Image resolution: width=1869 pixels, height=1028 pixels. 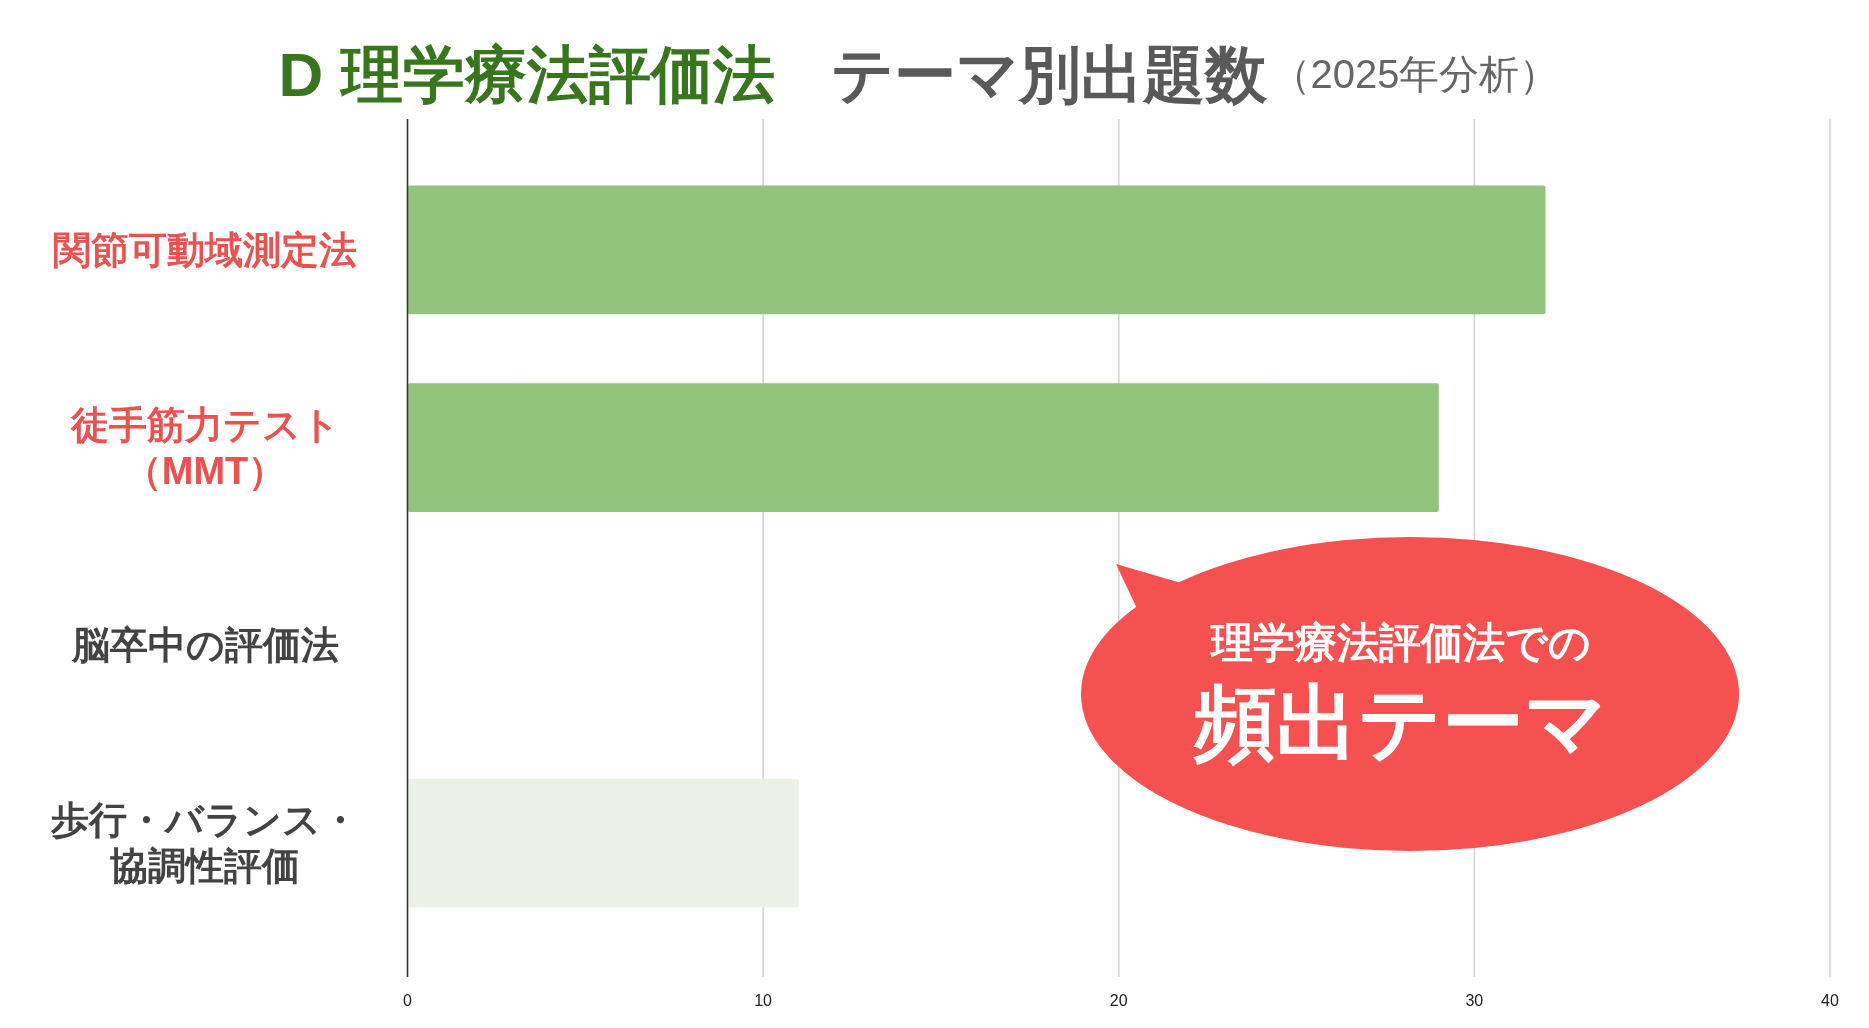 What do you see at coordinates (407, 1000) in the screenshot?
I see `tick-label: 0` at bounding box center [407, 1000].